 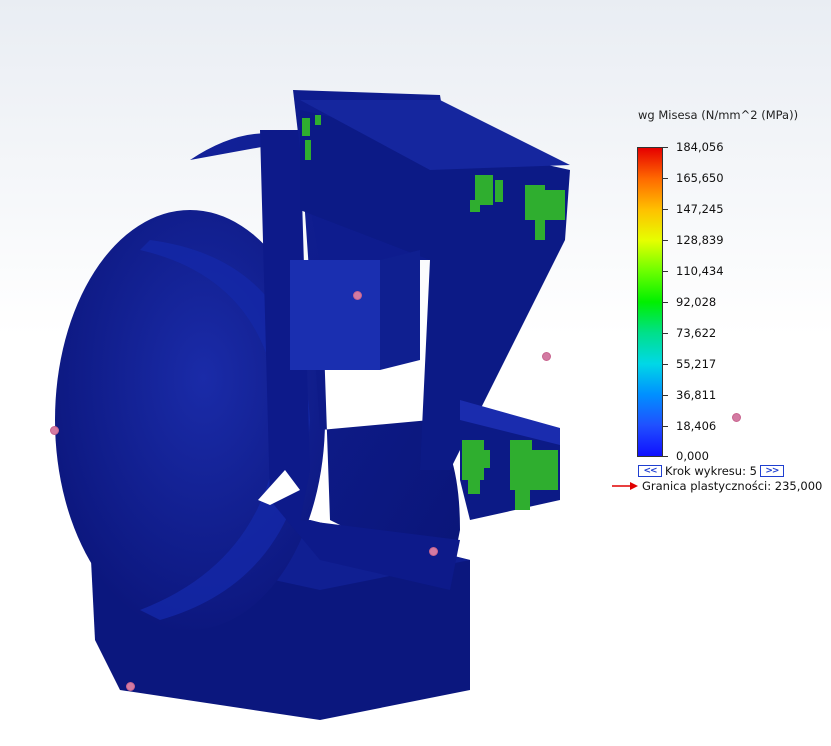 What do you see at coordinates (625, 486) in the screenshot?
I see `red-arrow-icon` at bounding box center [625, 486].